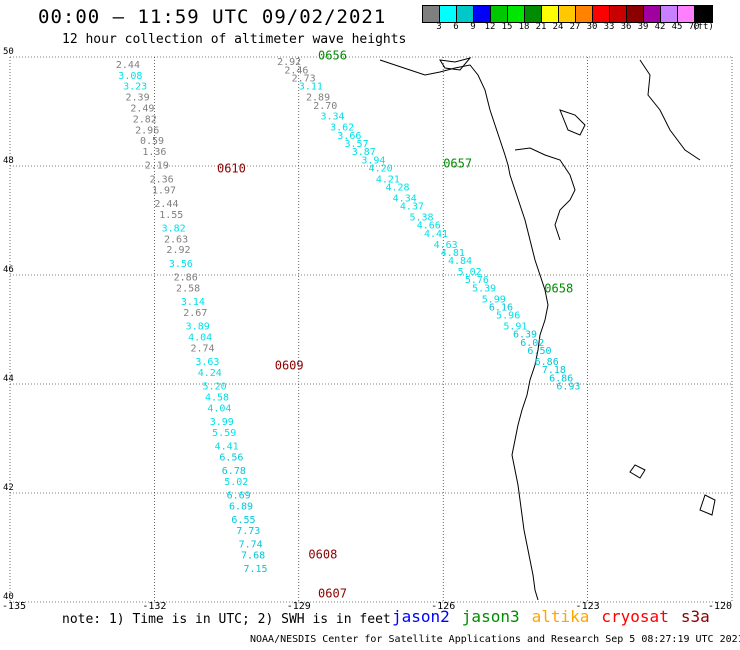  What do you see at coordinates (507, 27) in the screenshot?
I see `color-scale-label: 15` at bounding box center [507, 27].